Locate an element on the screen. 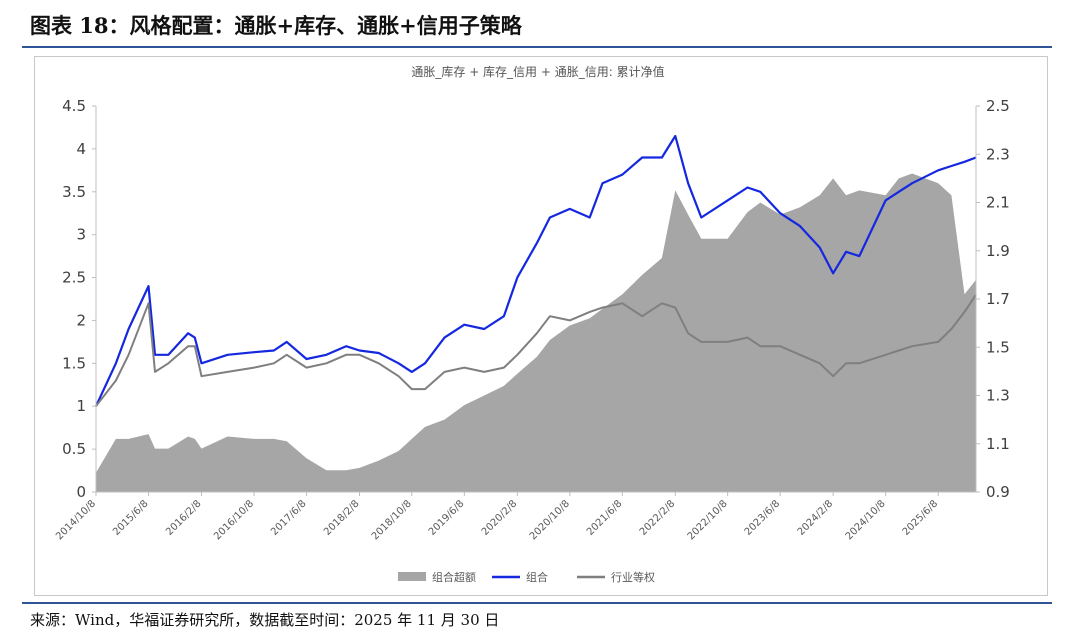 Image resolution: width=1080 pixels, height=639 pixels. legend-combo-label: 组合 is located at coordinates (537, 577).